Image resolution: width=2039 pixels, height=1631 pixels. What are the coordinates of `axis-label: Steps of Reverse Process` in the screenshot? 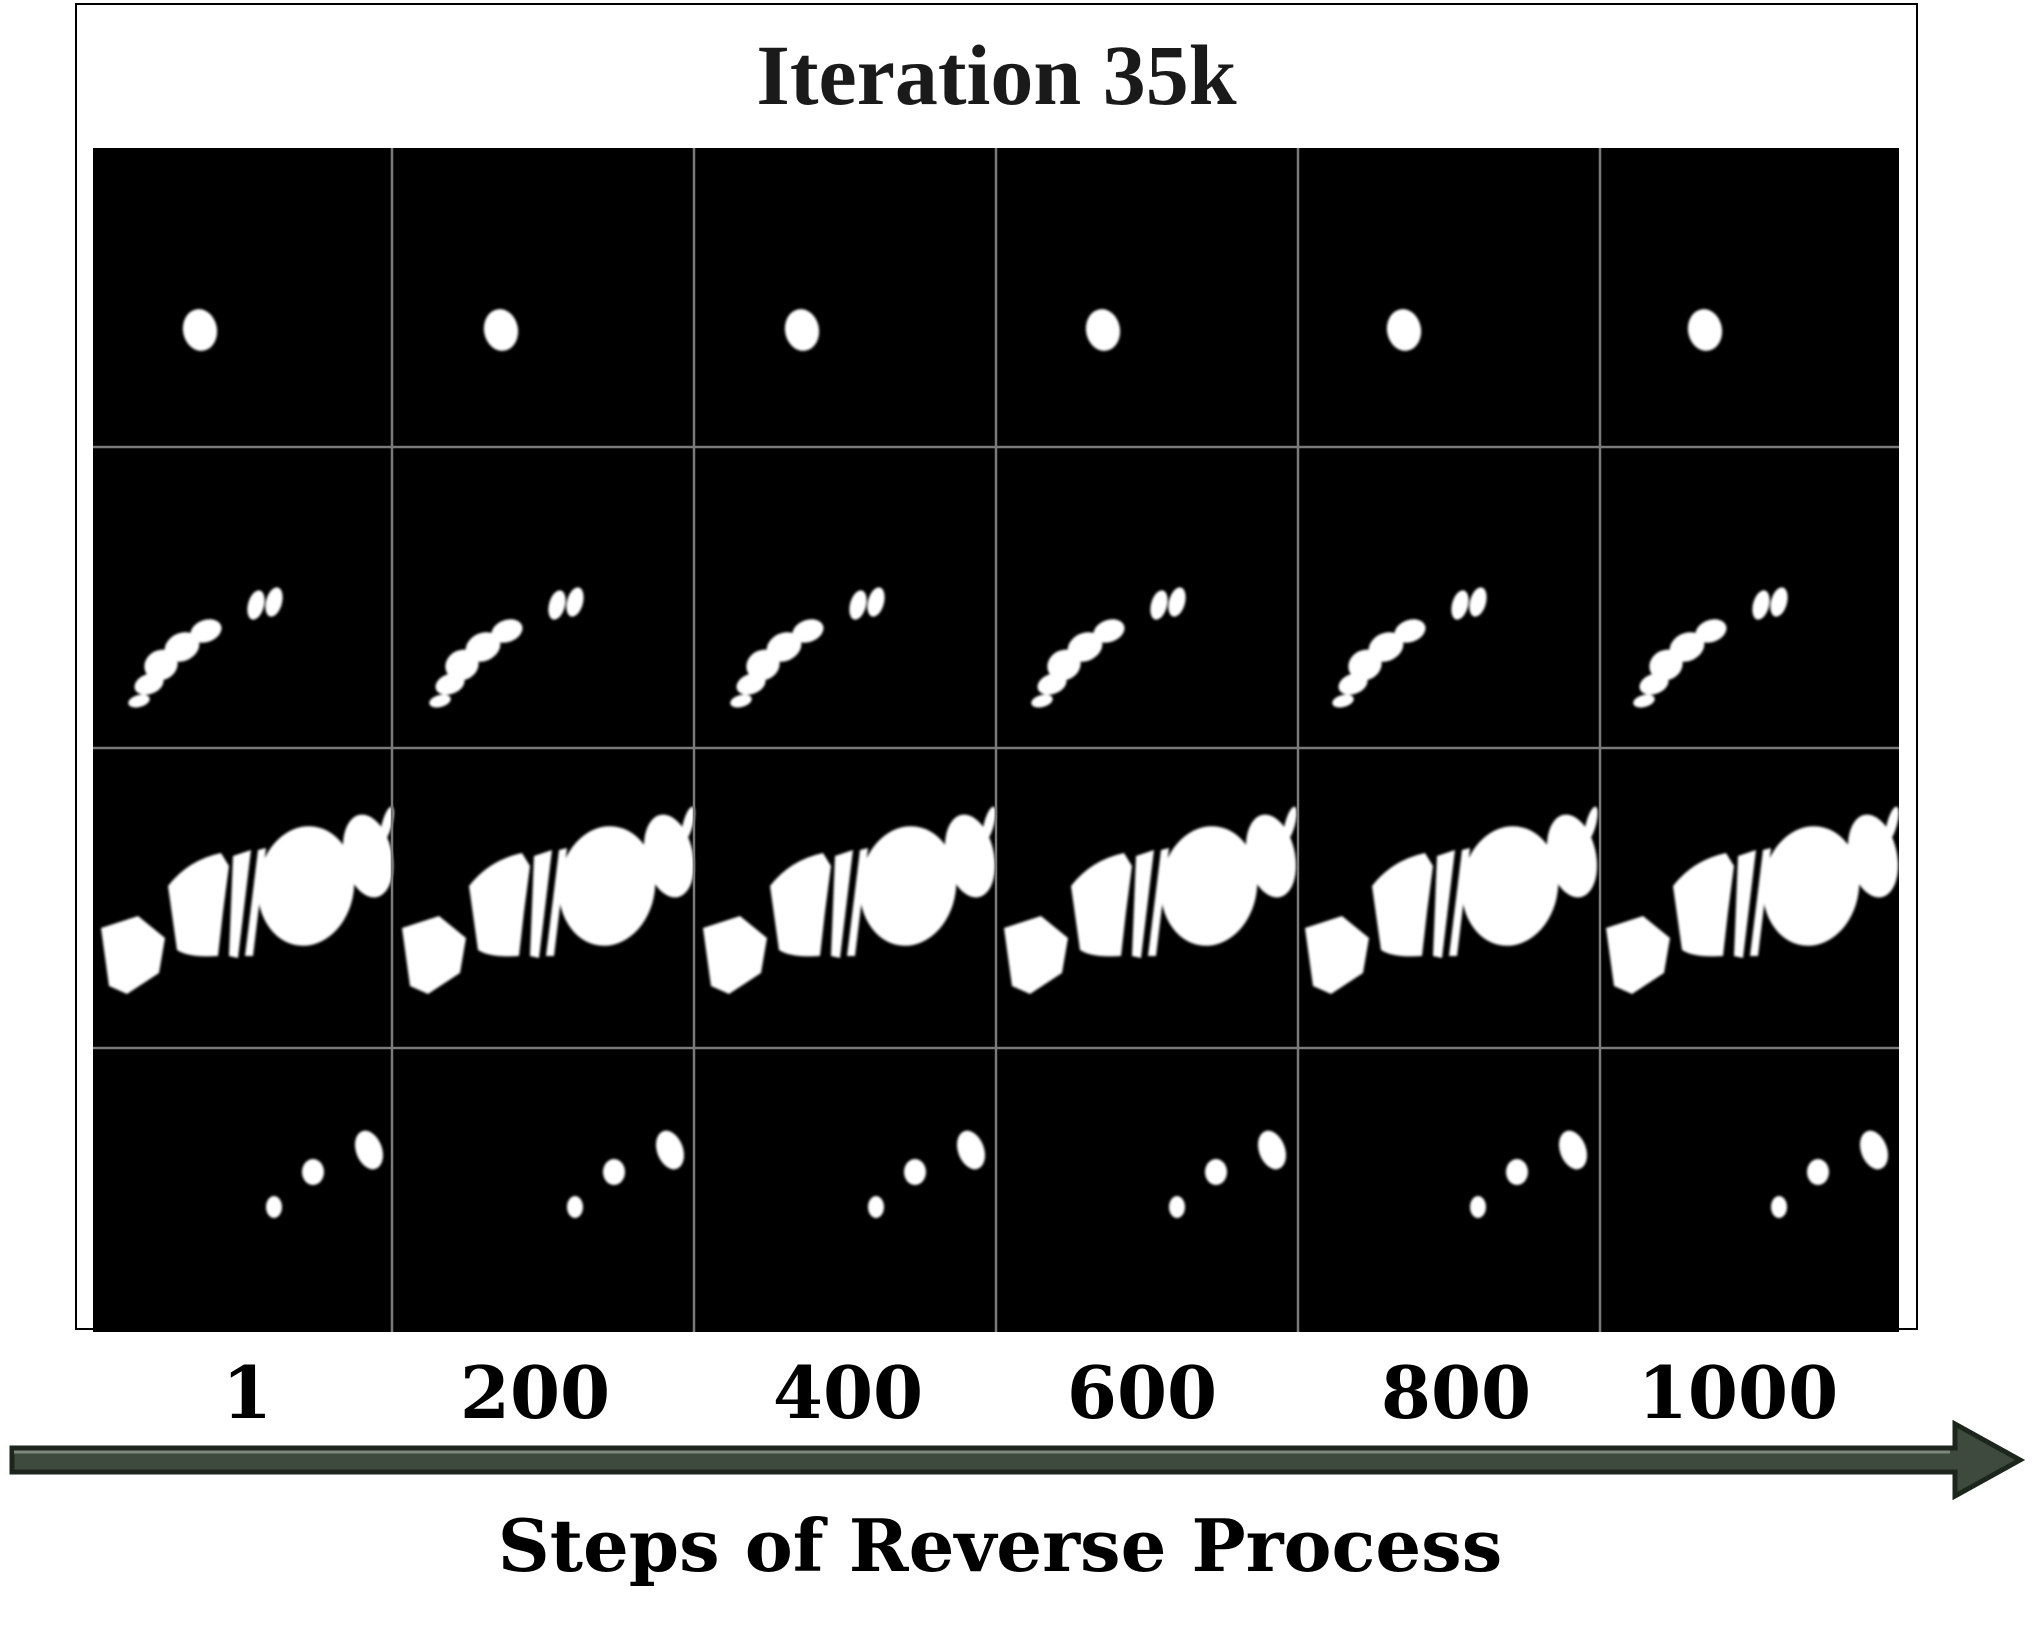 It's located at (1000, 1545).